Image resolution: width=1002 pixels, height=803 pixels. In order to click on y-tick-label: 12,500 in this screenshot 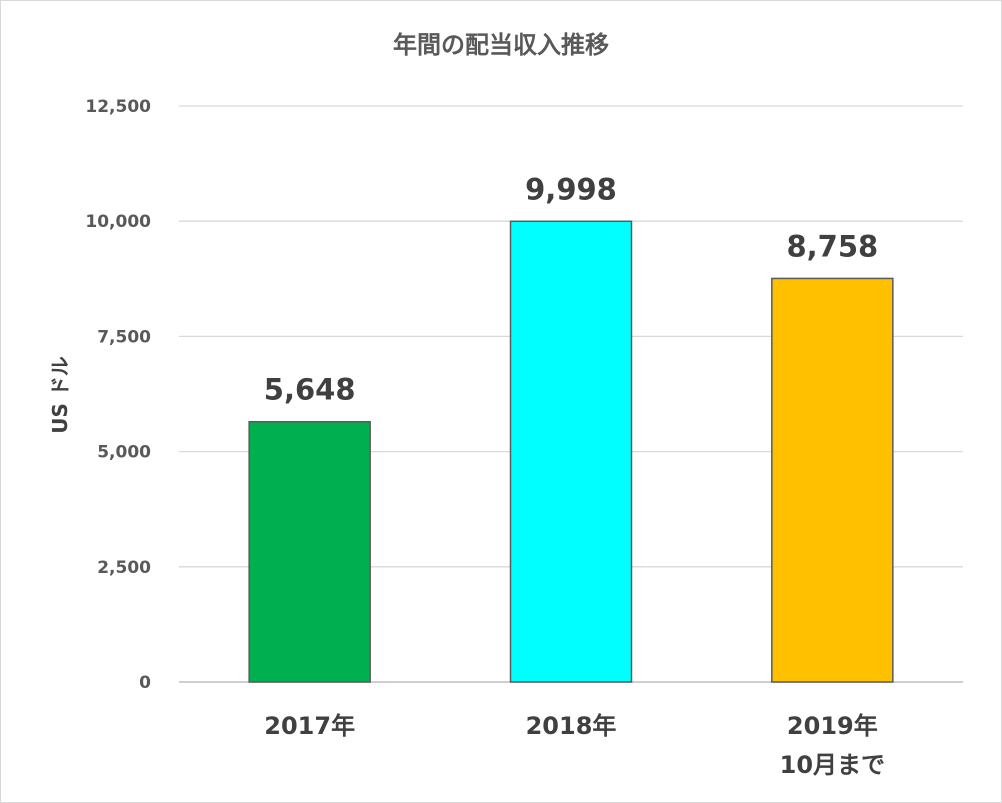, I will do `click(118, 107)`.